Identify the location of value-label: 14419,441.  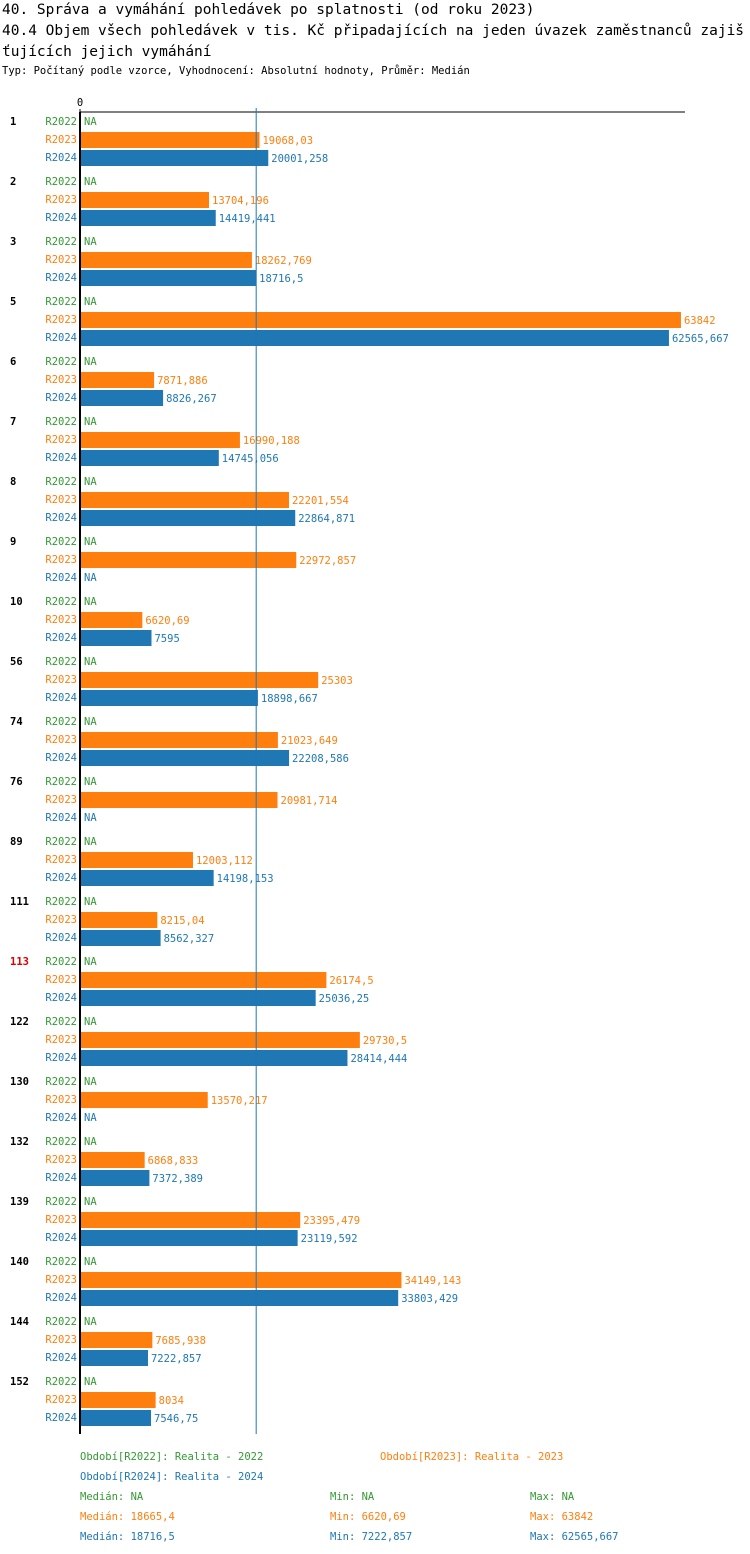
(247, 219).